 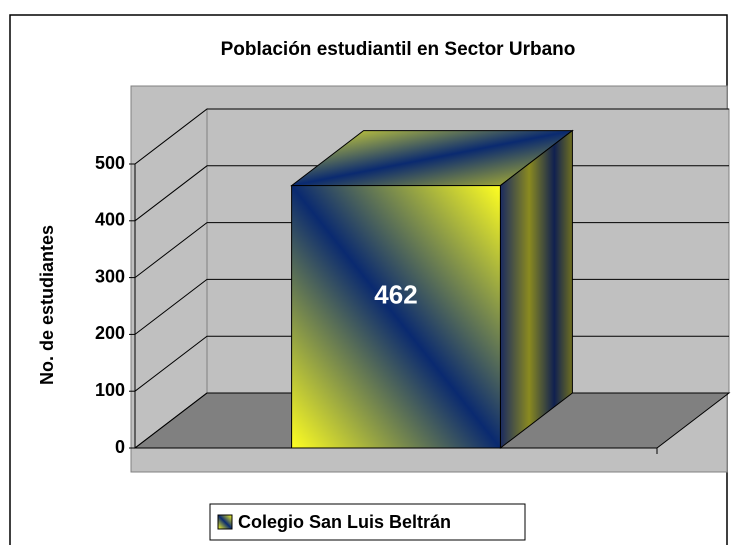 I want to click on bar-side, so click(x=536, y=289).